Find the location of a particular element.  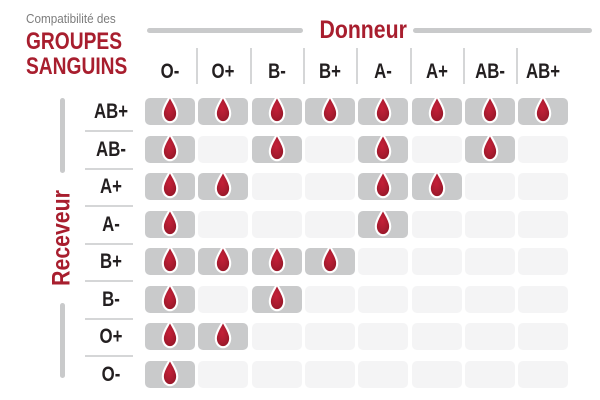

donor-col-header-AB-: AB- is located at coordinates (490, 71).